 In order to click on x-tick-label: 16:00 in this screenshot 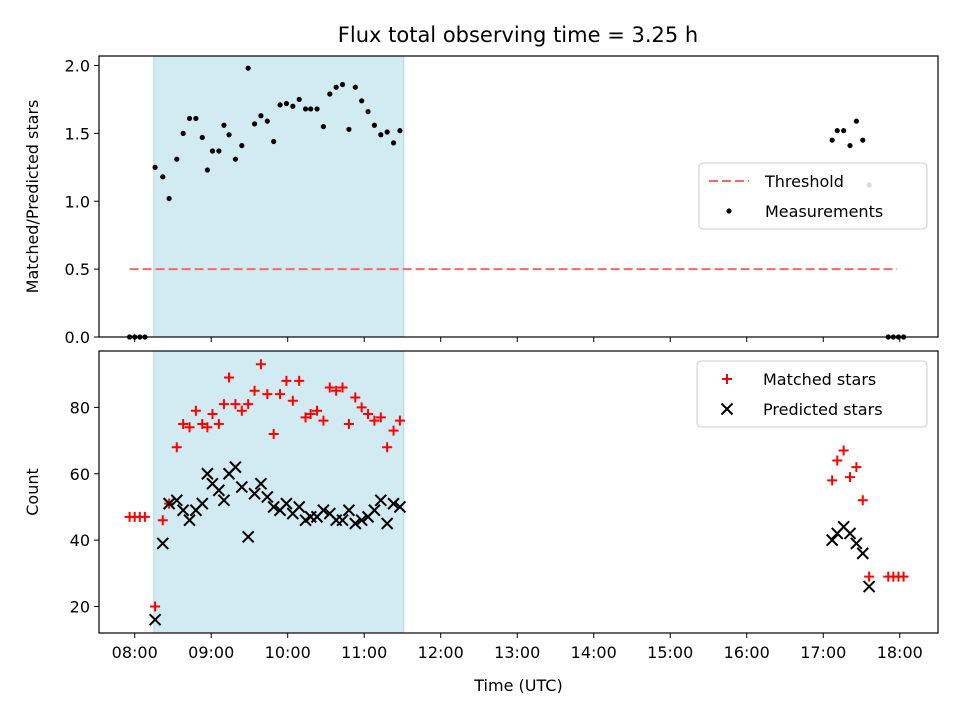, I will do `click(747, 652)`.